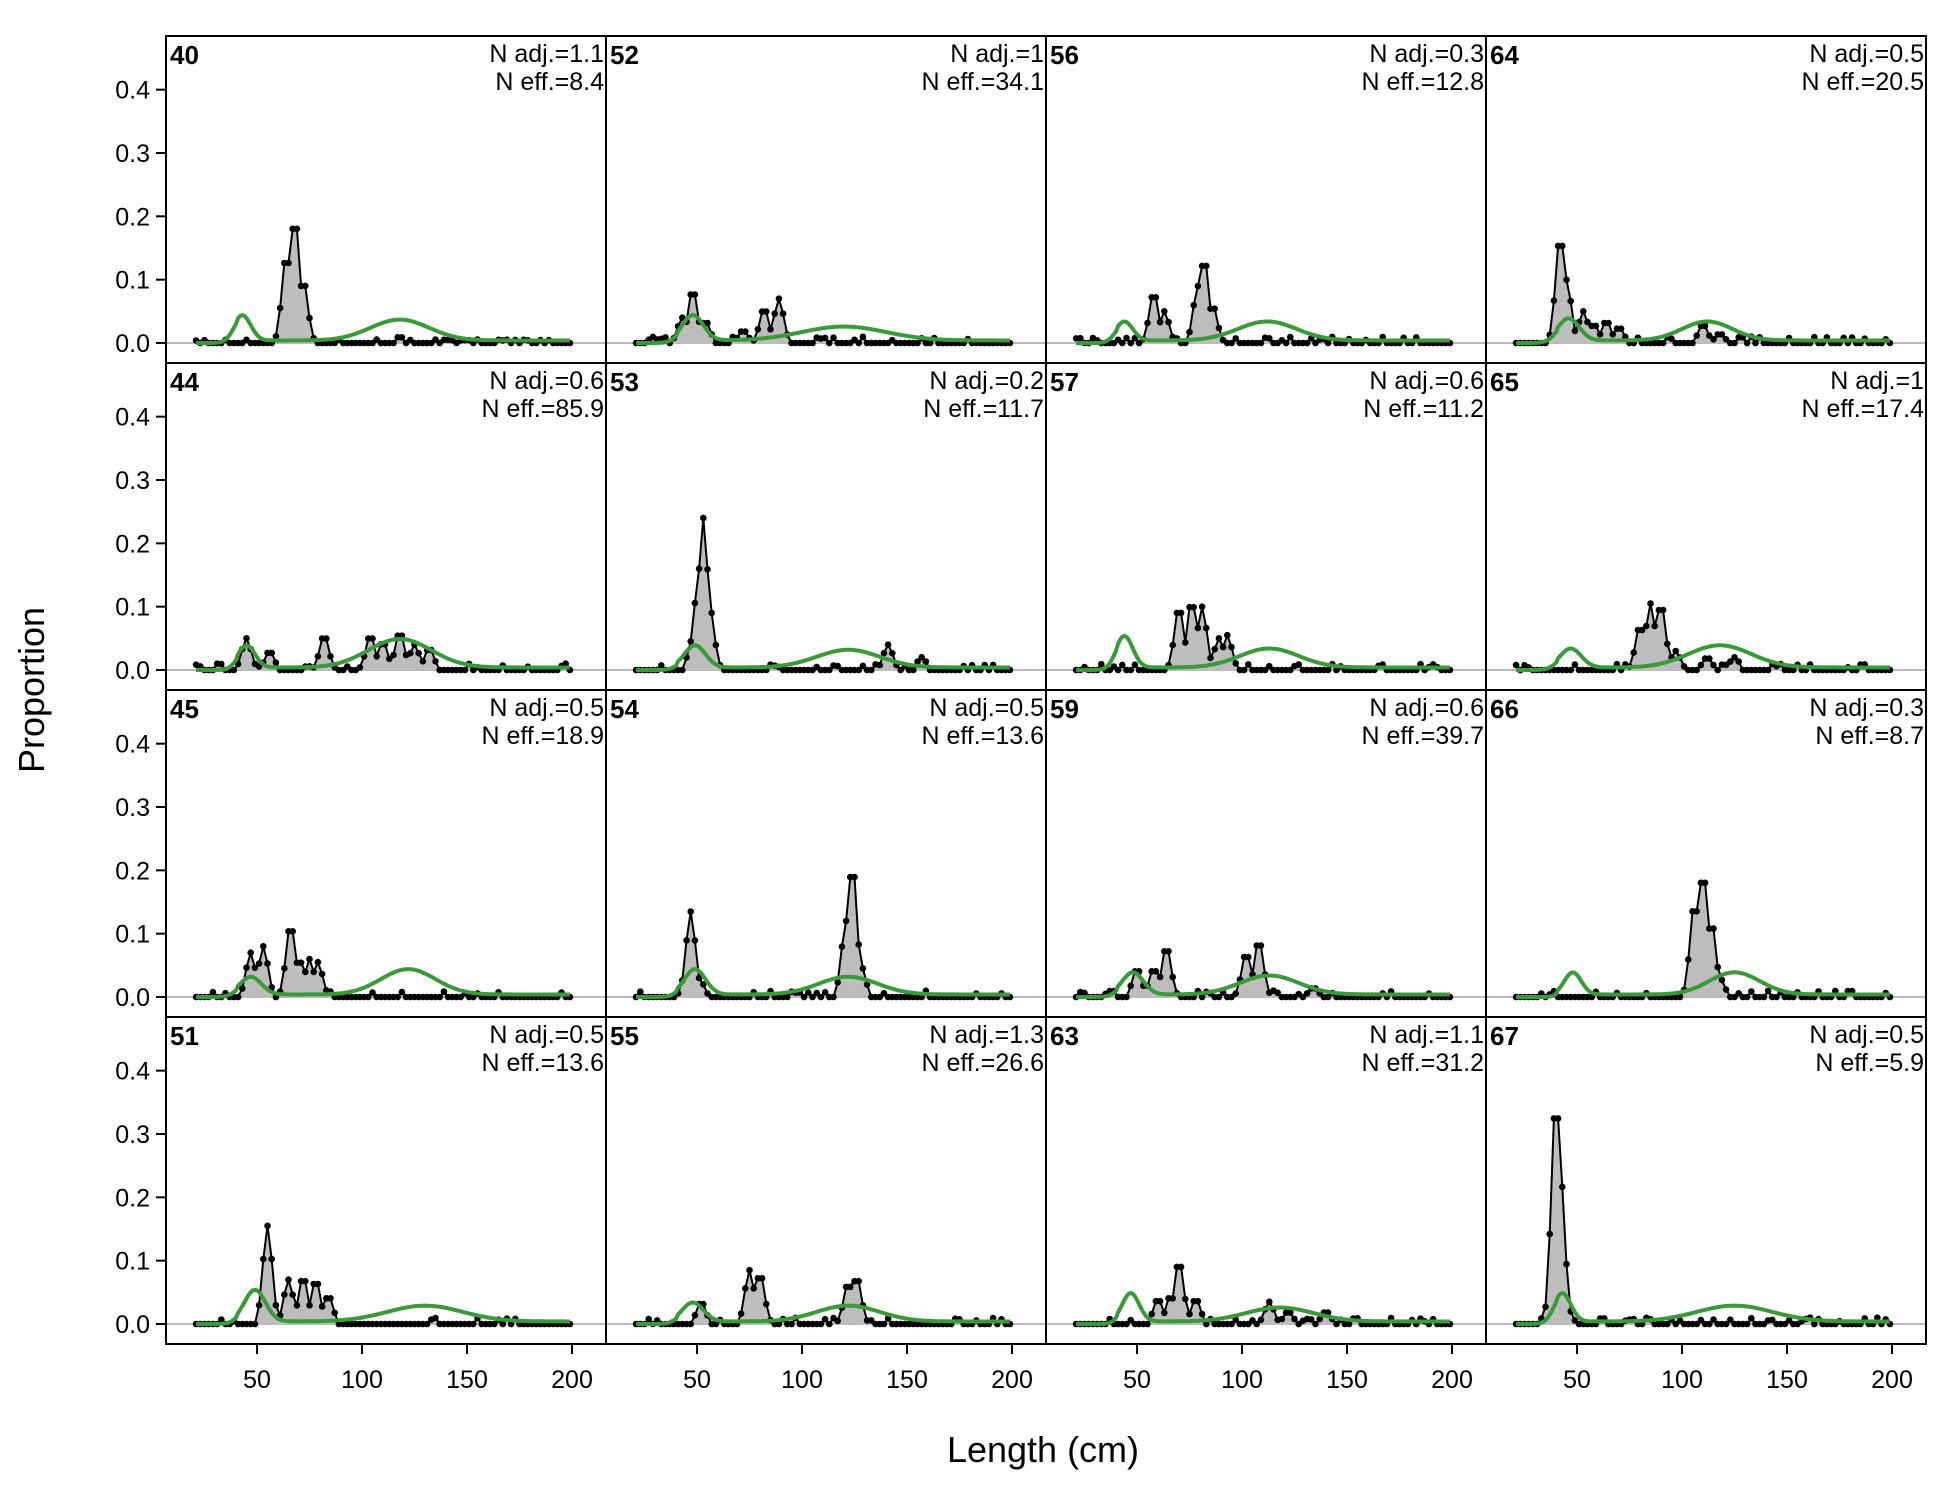 This screenshot has width=1950, height=1500. I want to click on n-adj-label: N adj.=0.3, so click(1426, 54).